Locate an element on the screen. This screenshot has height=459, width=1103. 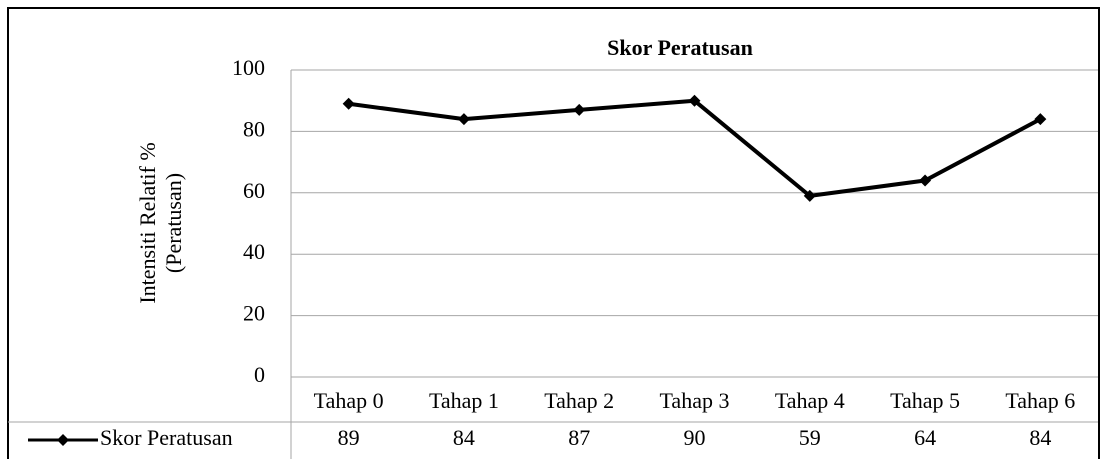
y-label-line: Intensiti Relatif % is located at coordinates (147, 222).